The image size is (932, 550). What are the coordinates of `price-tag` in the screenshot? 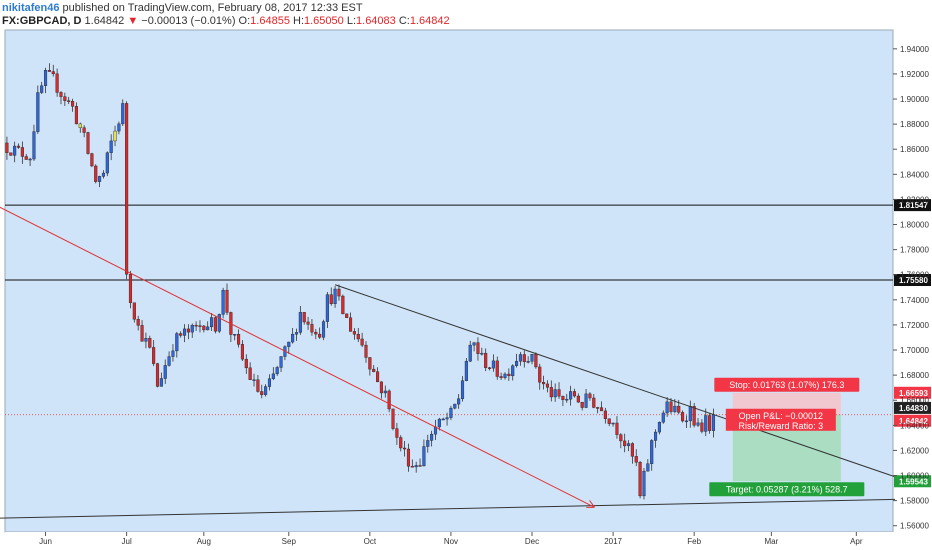 It's located at (912, 279).